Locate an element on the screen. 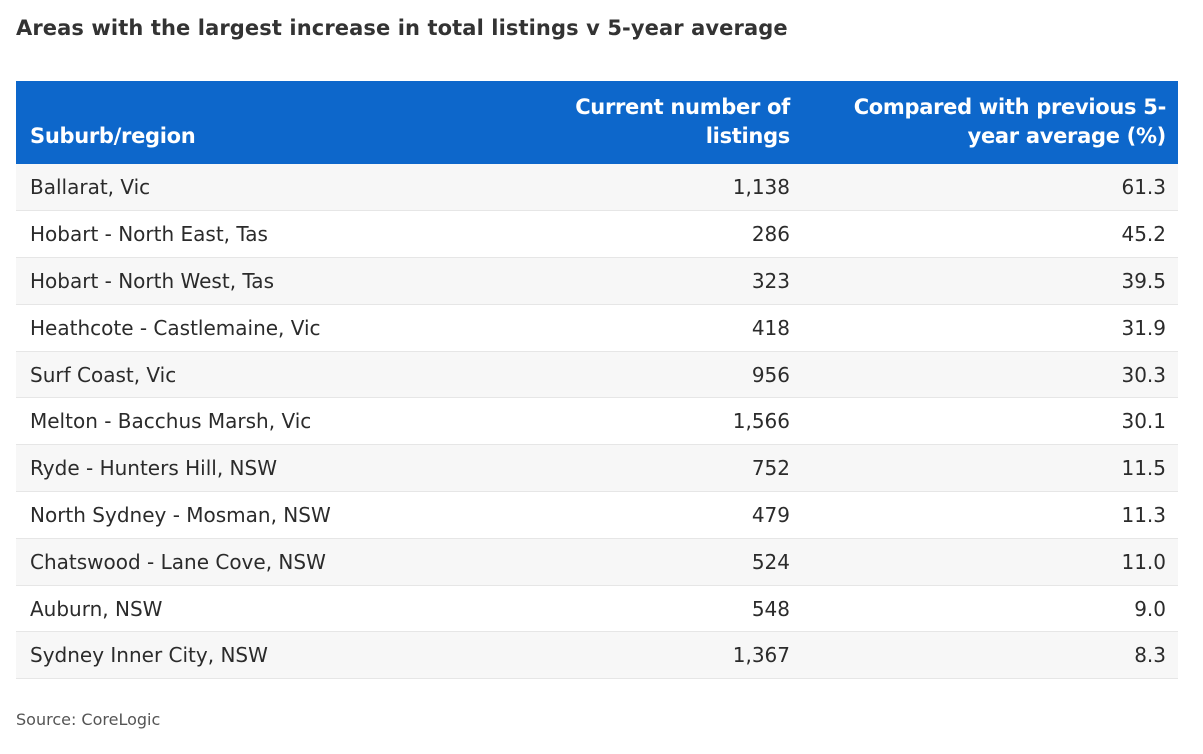  cell-region: Heathcote - Castlemaine, Vic is located at coordinates (175, 327).